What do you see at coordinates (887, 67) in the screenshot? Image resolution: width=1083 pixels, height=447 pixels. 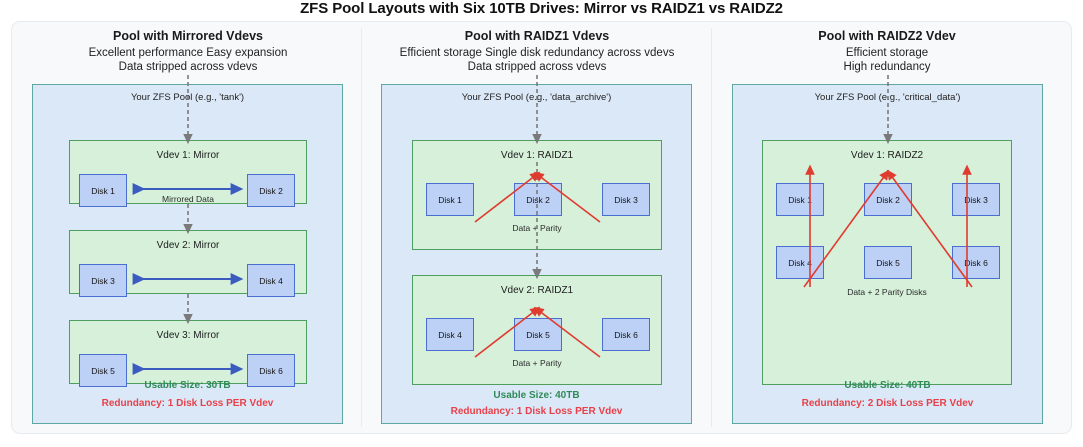 I see `panel-subtitle-line2: High redundancy` at bounding box center [887, 67].